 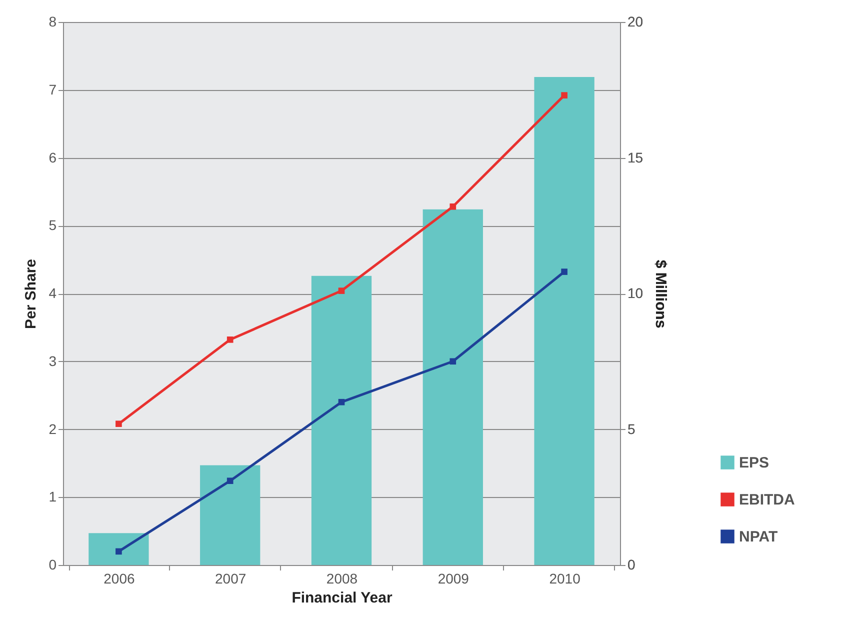 I want to click on y-tick-label: 2, so click(x=52, y=428).